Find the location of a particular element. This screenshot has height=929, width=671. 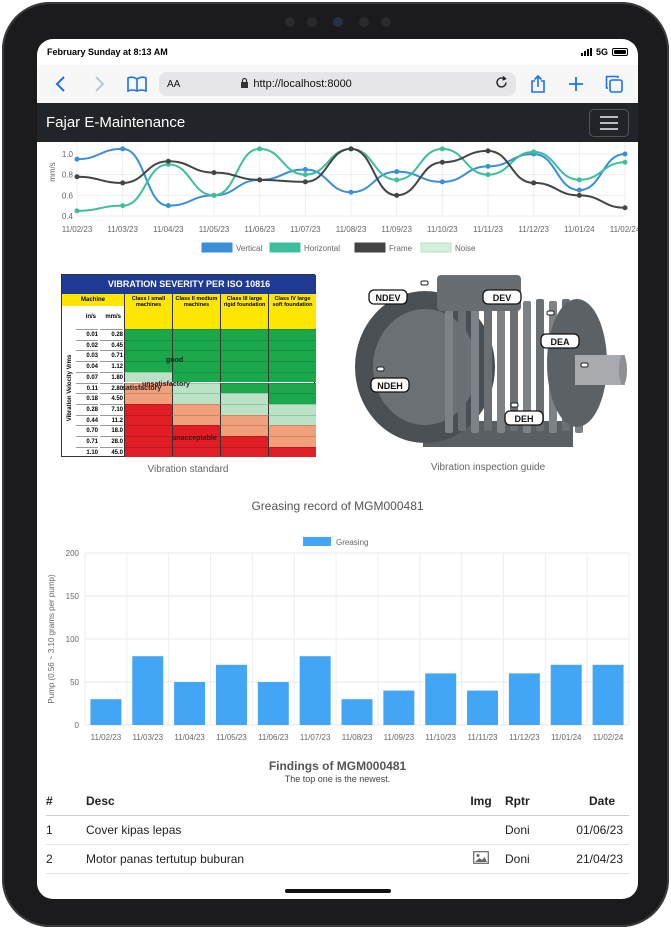

x-tick-label: 11/11/23 is located at coordinates (483, 737).